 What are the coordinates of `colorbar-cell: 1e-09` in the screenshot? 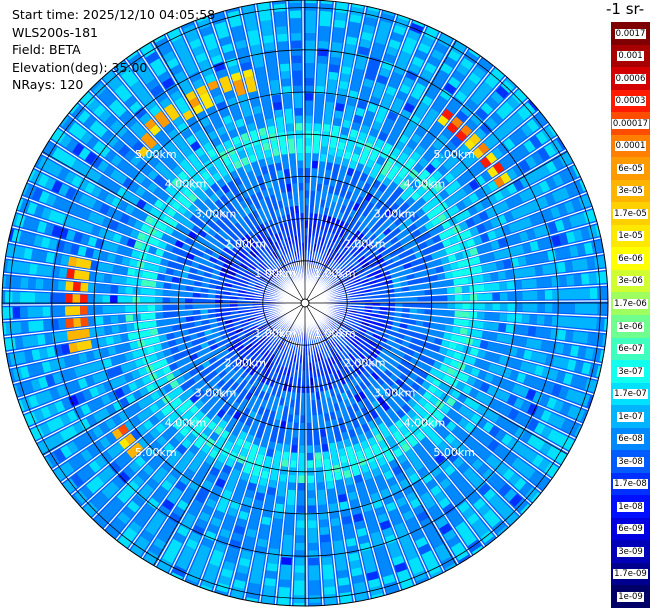 It's located at (630, 597).